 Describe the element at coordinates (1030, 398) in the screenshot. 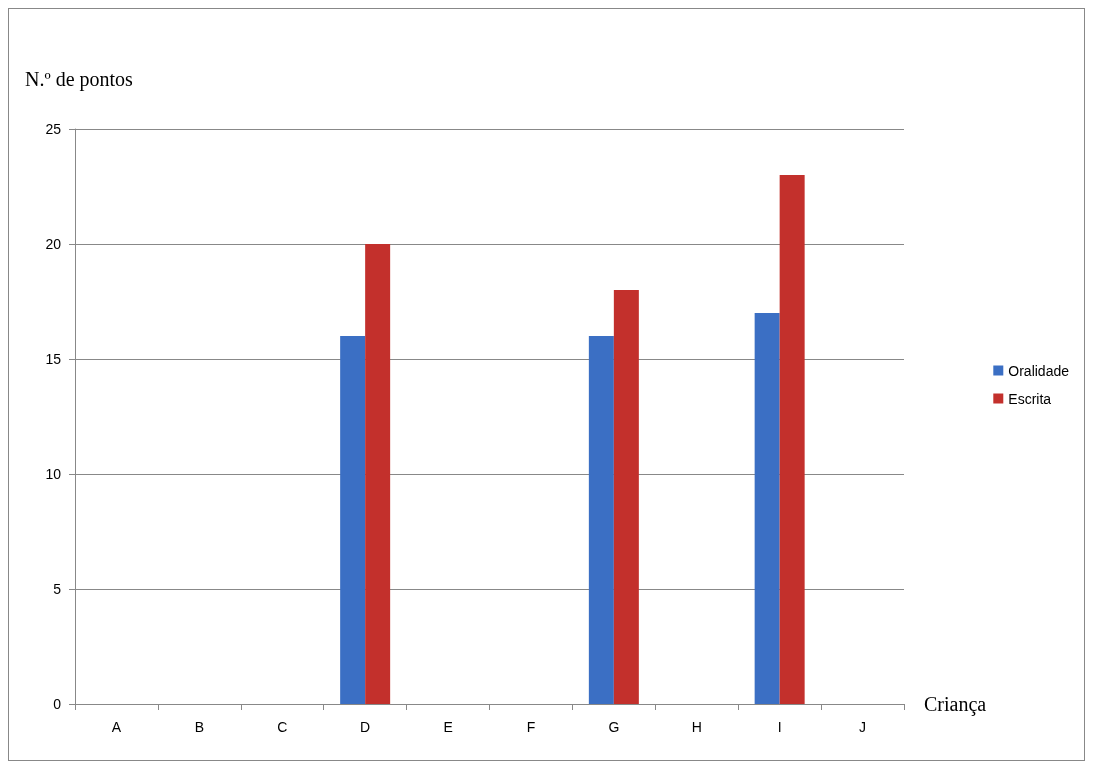

I see `legend-label: Escrita` at that location.